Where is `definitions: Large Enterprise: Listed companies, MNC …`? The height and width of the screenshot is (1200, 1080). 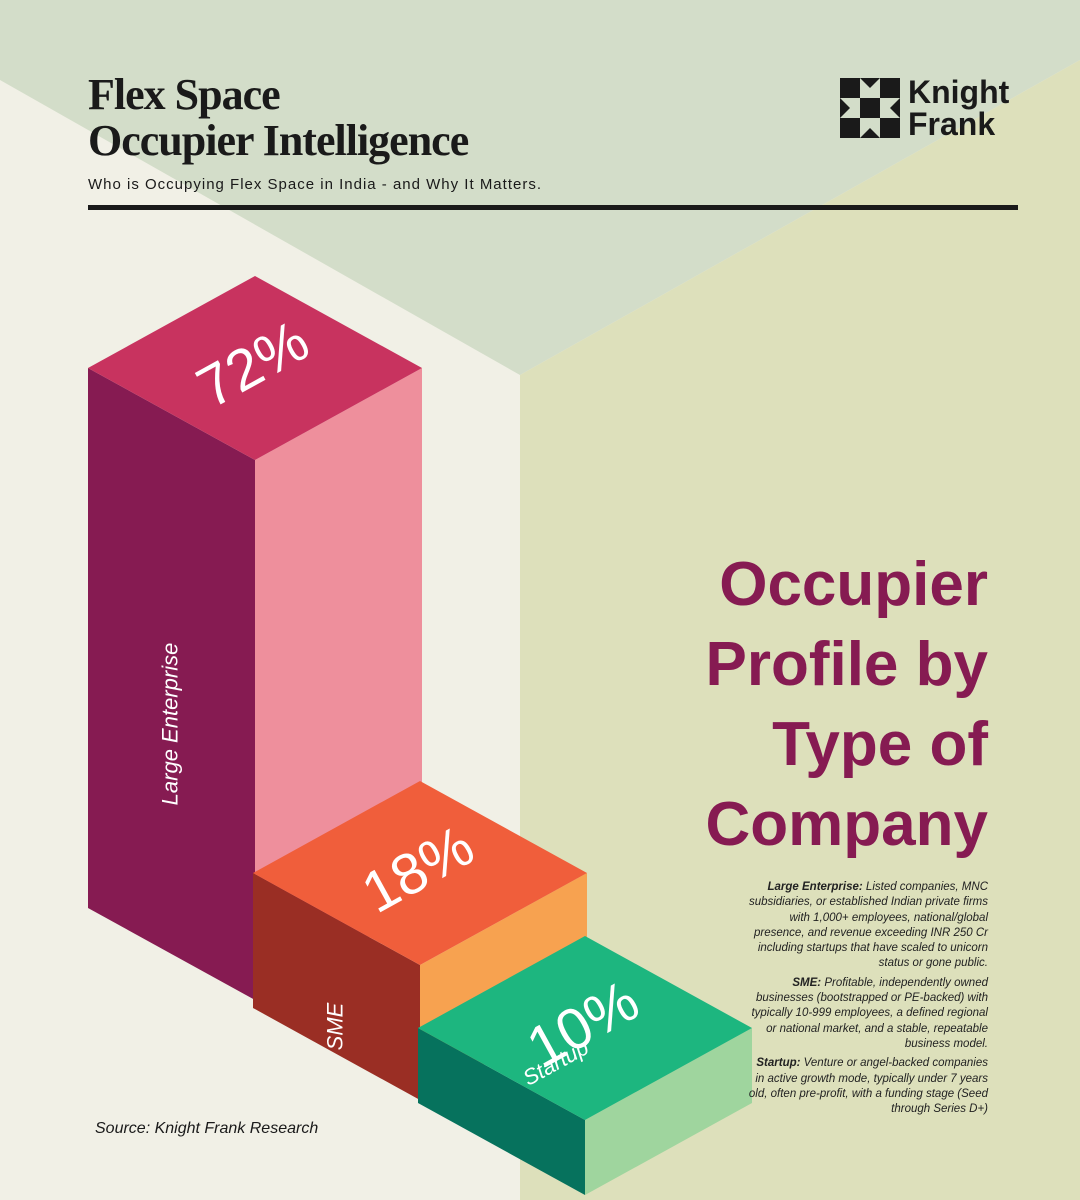
definitions: Large Enterprise: Listed companies, MNC … is located at coordinates (866, 1000).